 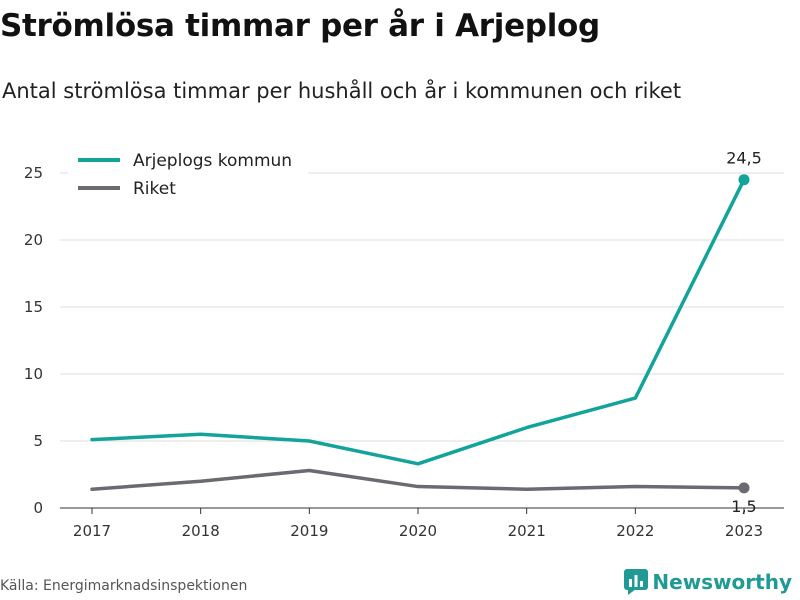 What do you see at coordinates (124, 586) in the screenshot?
I see `source-note: Källa: Energimarknadsinspektionen` at bounding box center [124, 586].